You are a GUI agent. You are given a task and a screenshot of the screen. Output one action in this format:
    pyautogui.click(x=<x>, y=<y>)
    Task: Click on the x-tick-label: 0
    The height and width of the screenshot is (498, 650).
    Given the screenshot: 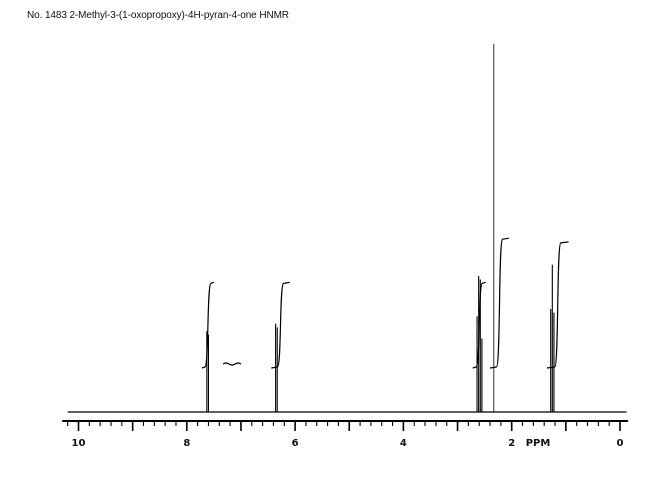 What is the action you would take?
    pyautogui.click(x=620, y=443)
    